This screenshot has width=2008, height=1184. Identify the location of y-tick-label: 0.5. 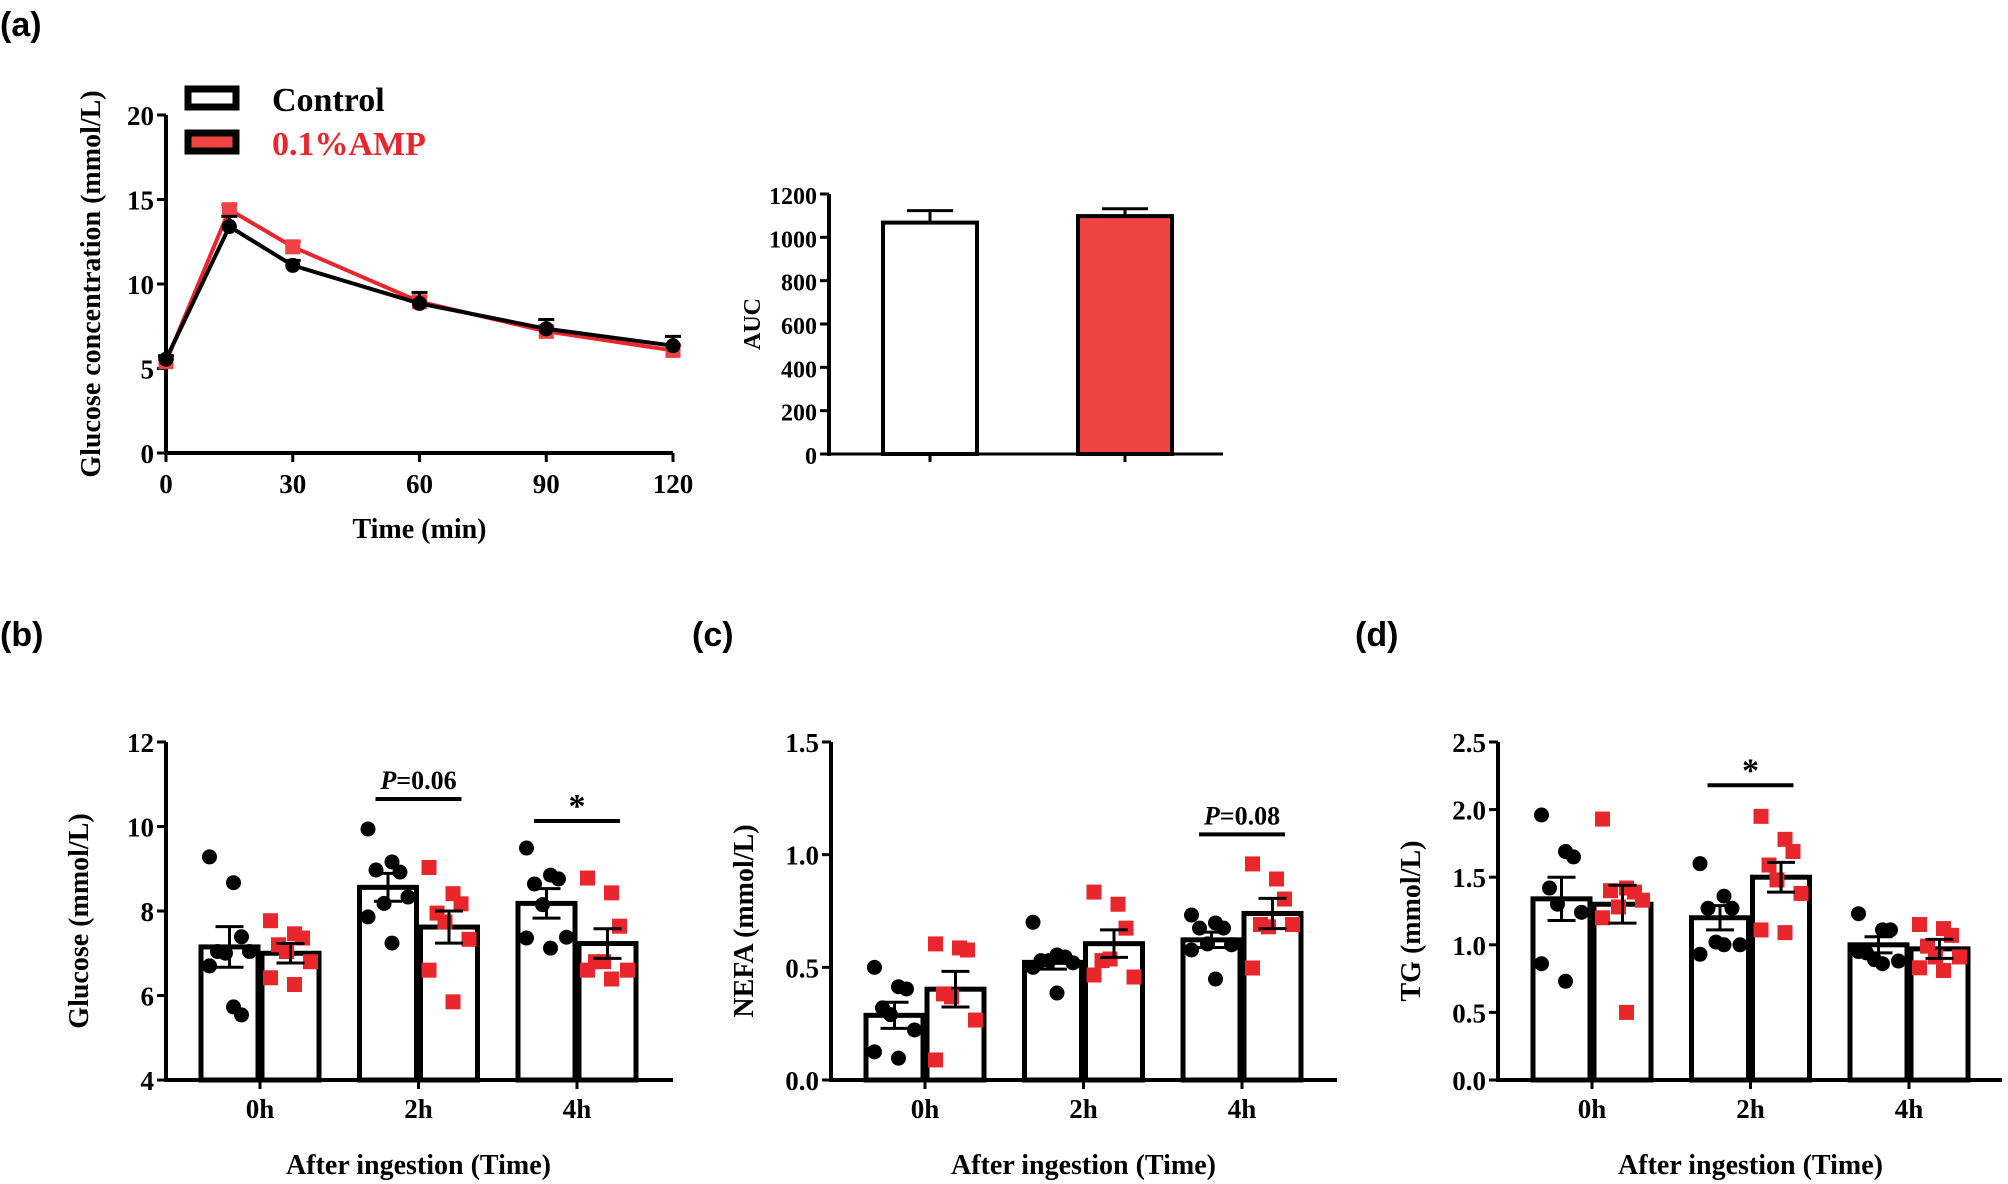
(802, 968).